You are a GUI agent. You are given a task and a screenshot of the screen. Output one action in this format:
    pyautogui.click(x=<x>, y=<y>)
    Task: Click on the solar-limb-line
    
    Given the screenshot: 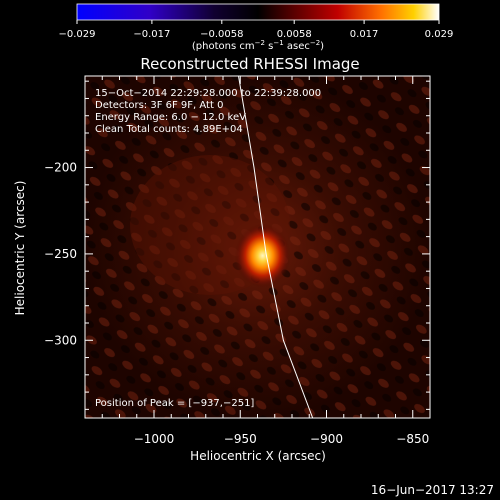 What is the action you would take?
    pyautogui.click(x=276, y=247)
    